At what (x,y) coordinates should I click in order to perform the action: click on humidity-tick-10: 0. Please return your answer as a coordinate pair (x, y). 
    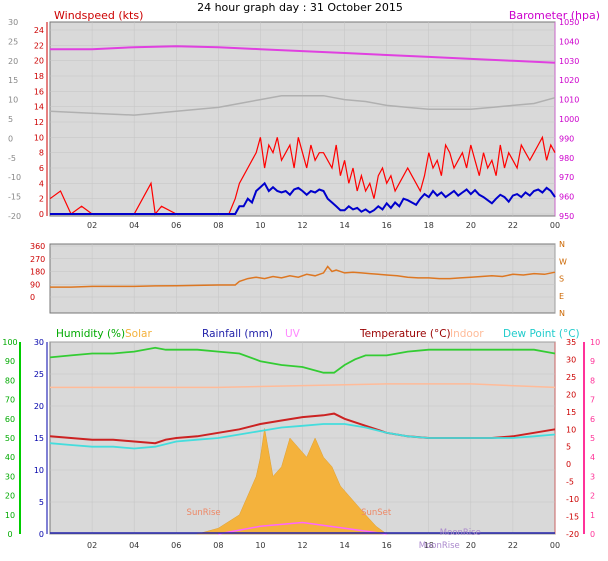
    Looking at the image, I should click on (9, 534).